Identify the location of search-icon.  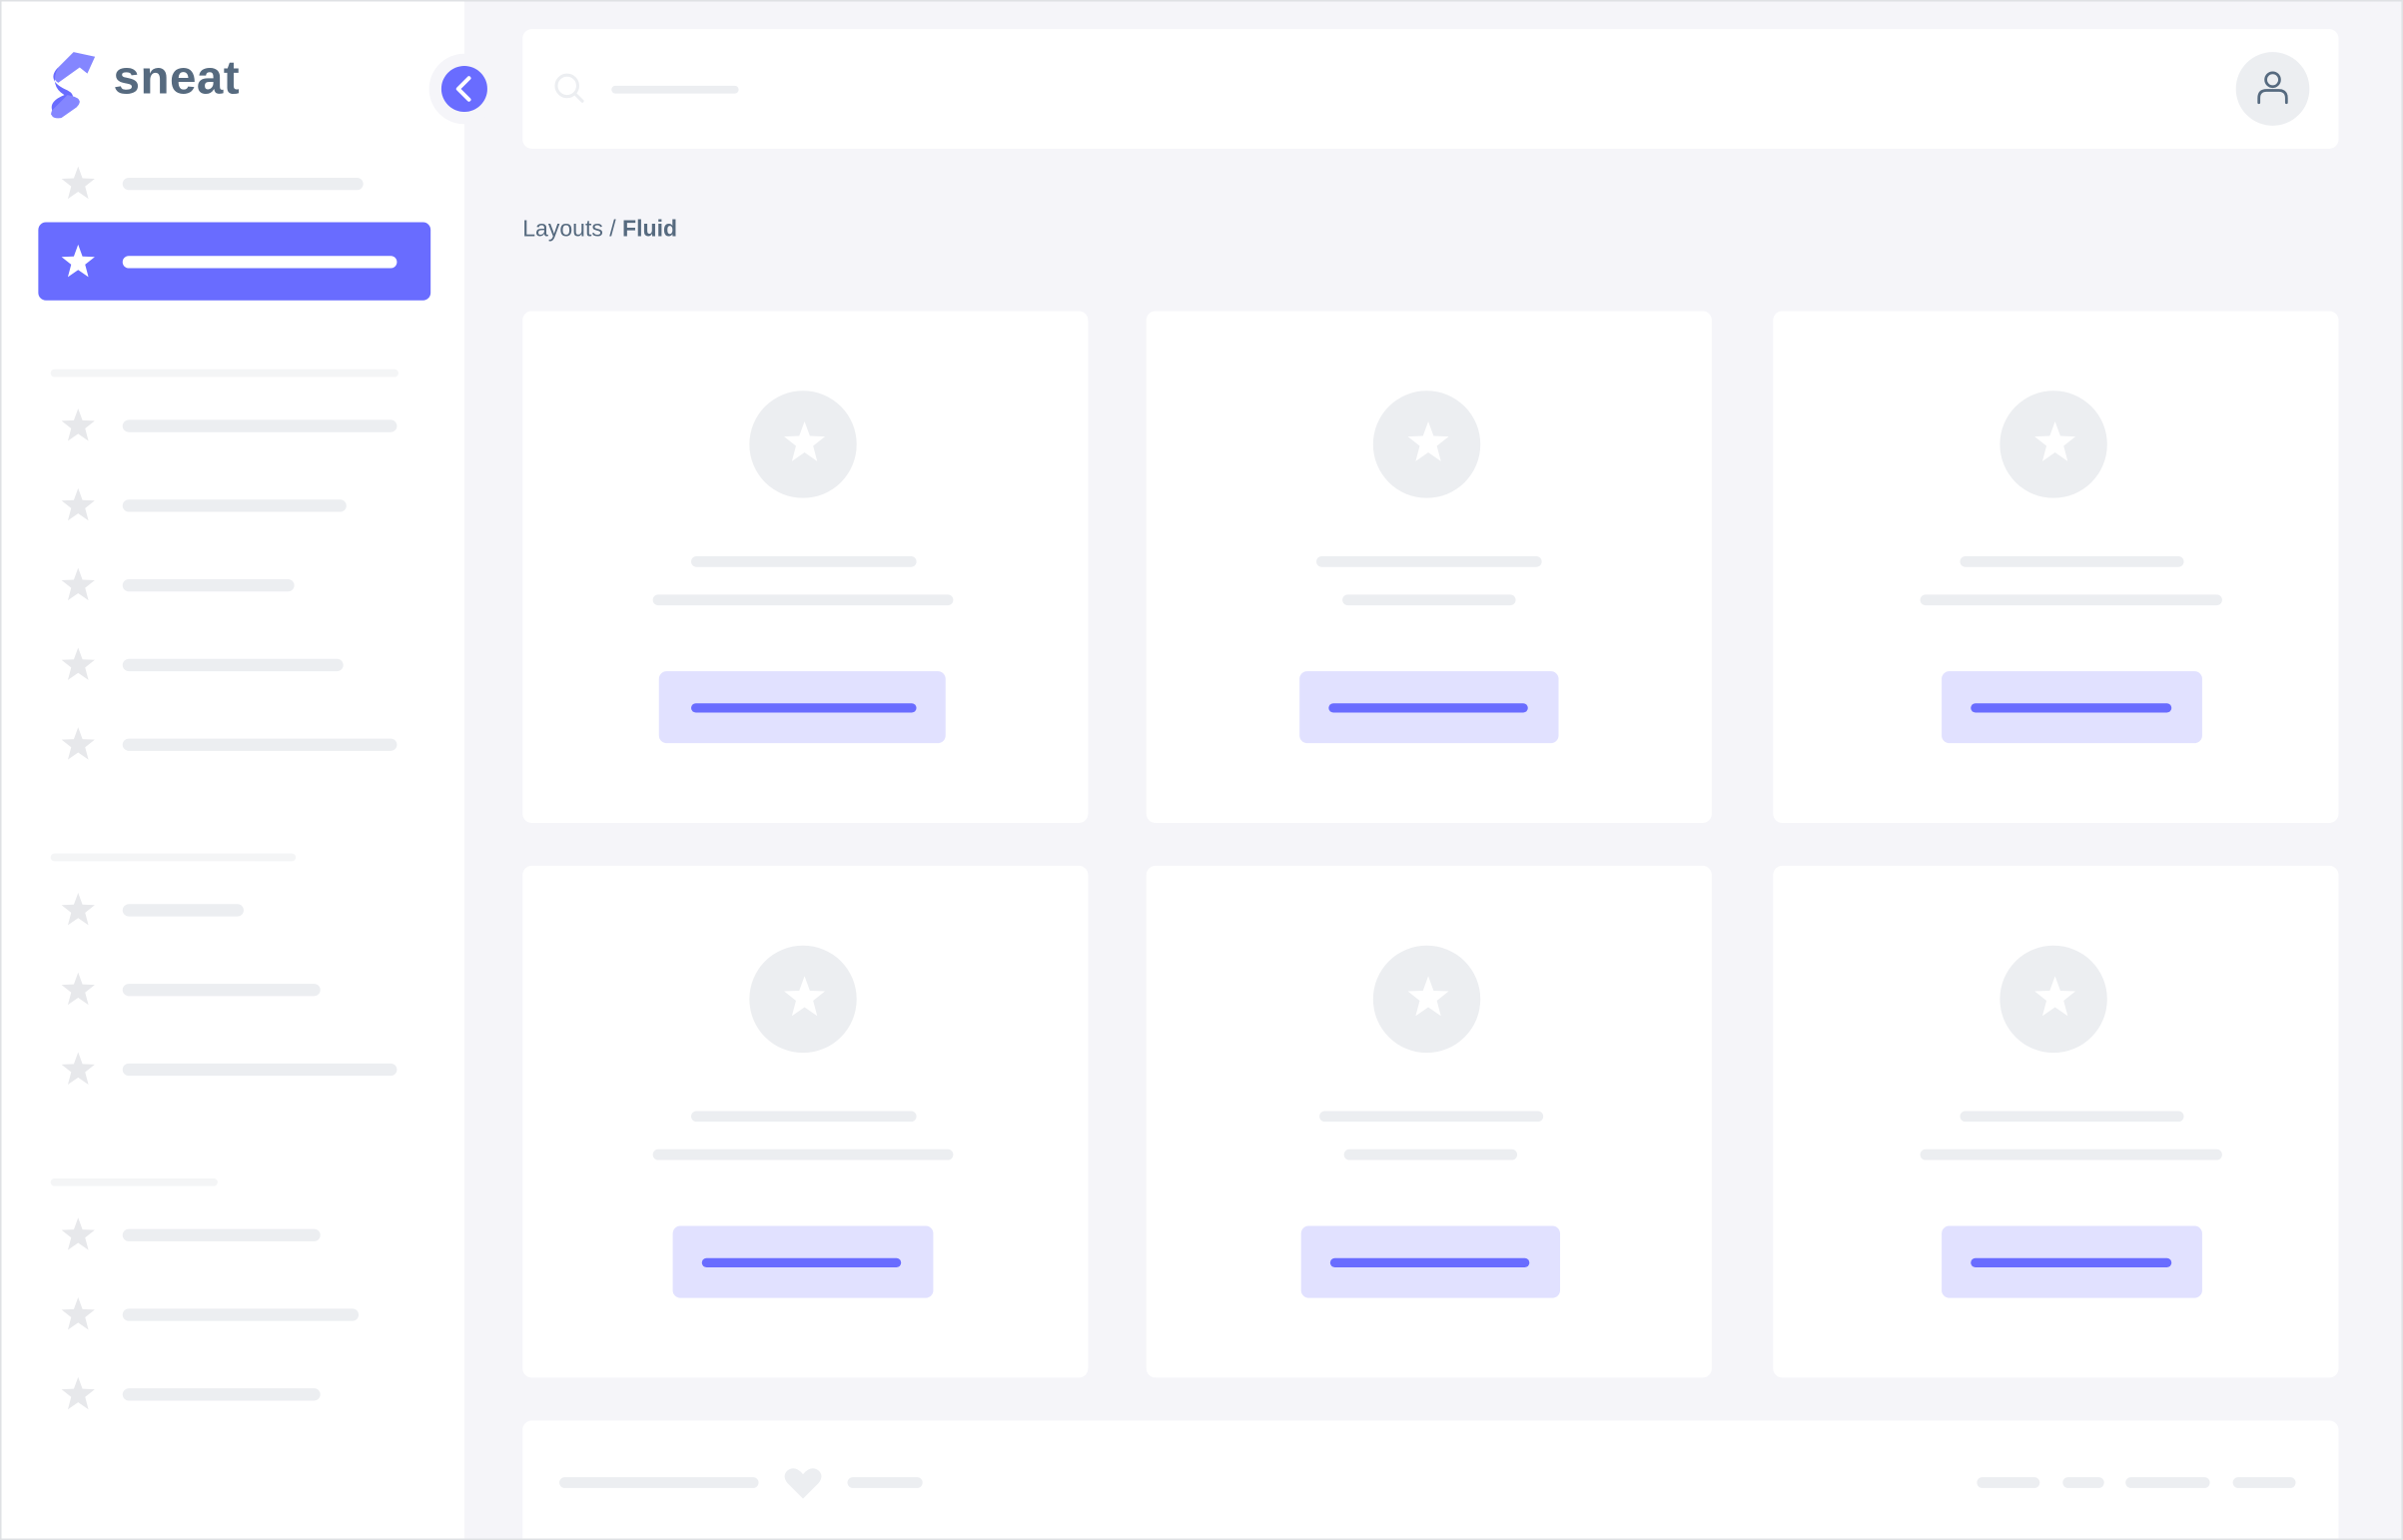
(570, 89).